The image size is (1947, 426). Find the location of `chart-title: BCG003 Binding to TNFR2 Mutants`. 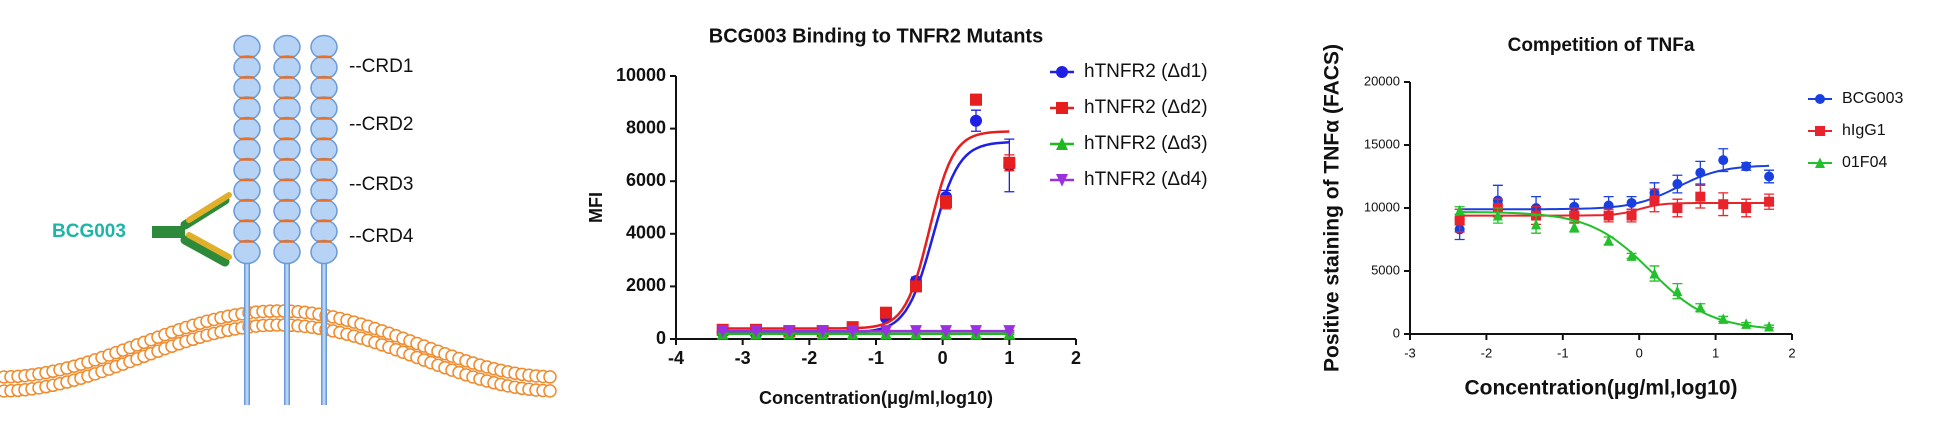

chart-title: BCG003 Binding to TNFR2 Mutants is located at coordinates (876, 36).